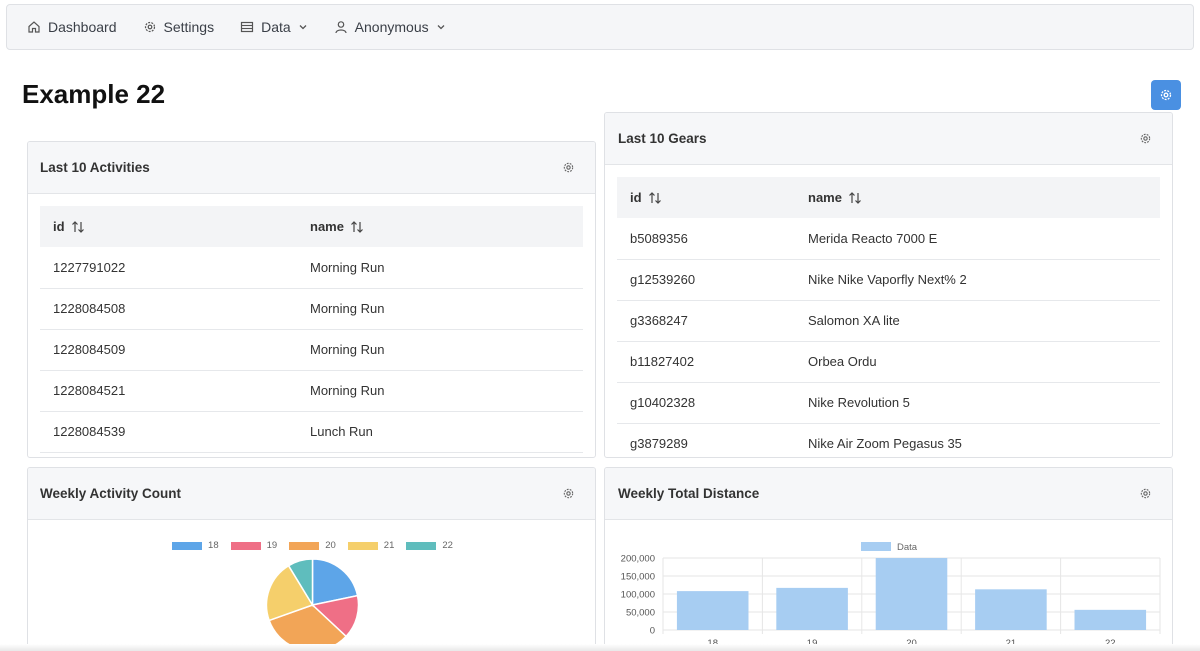  I want to click on column-header-label: id, so click(636, 197).